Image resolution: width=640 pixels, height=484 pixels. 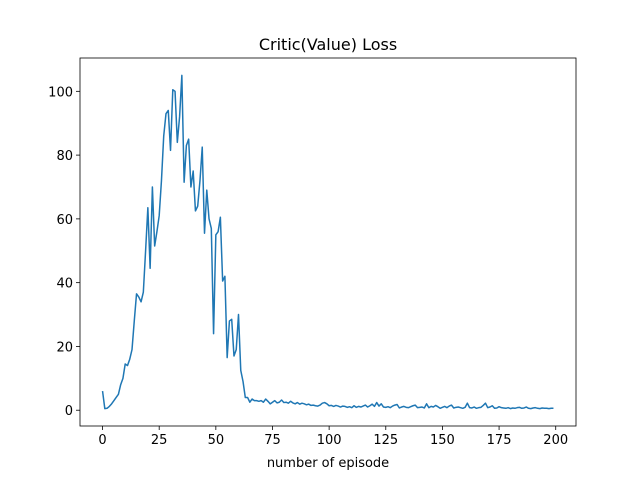 I want to click on y-tick-label: 0, so click(x=69, y=411).